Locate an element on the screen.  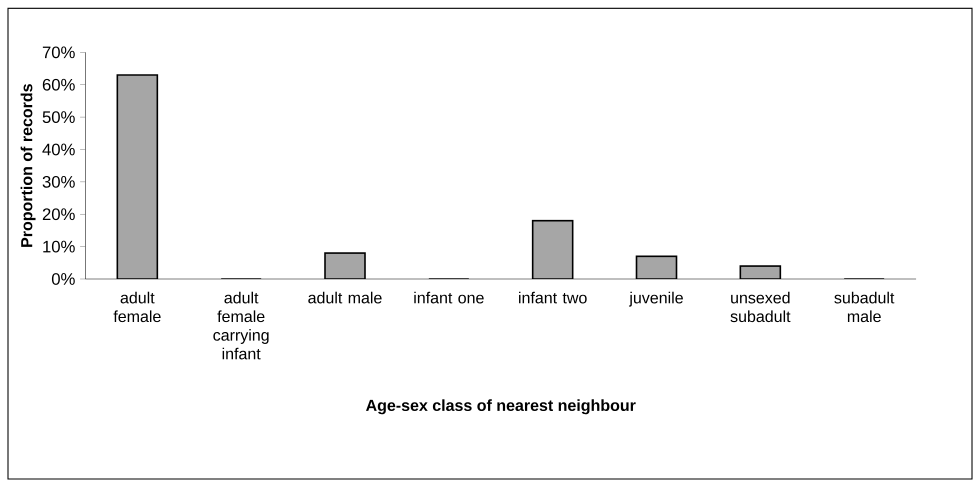
x-tick-label: subadult male is located at coordinates (864, 307).